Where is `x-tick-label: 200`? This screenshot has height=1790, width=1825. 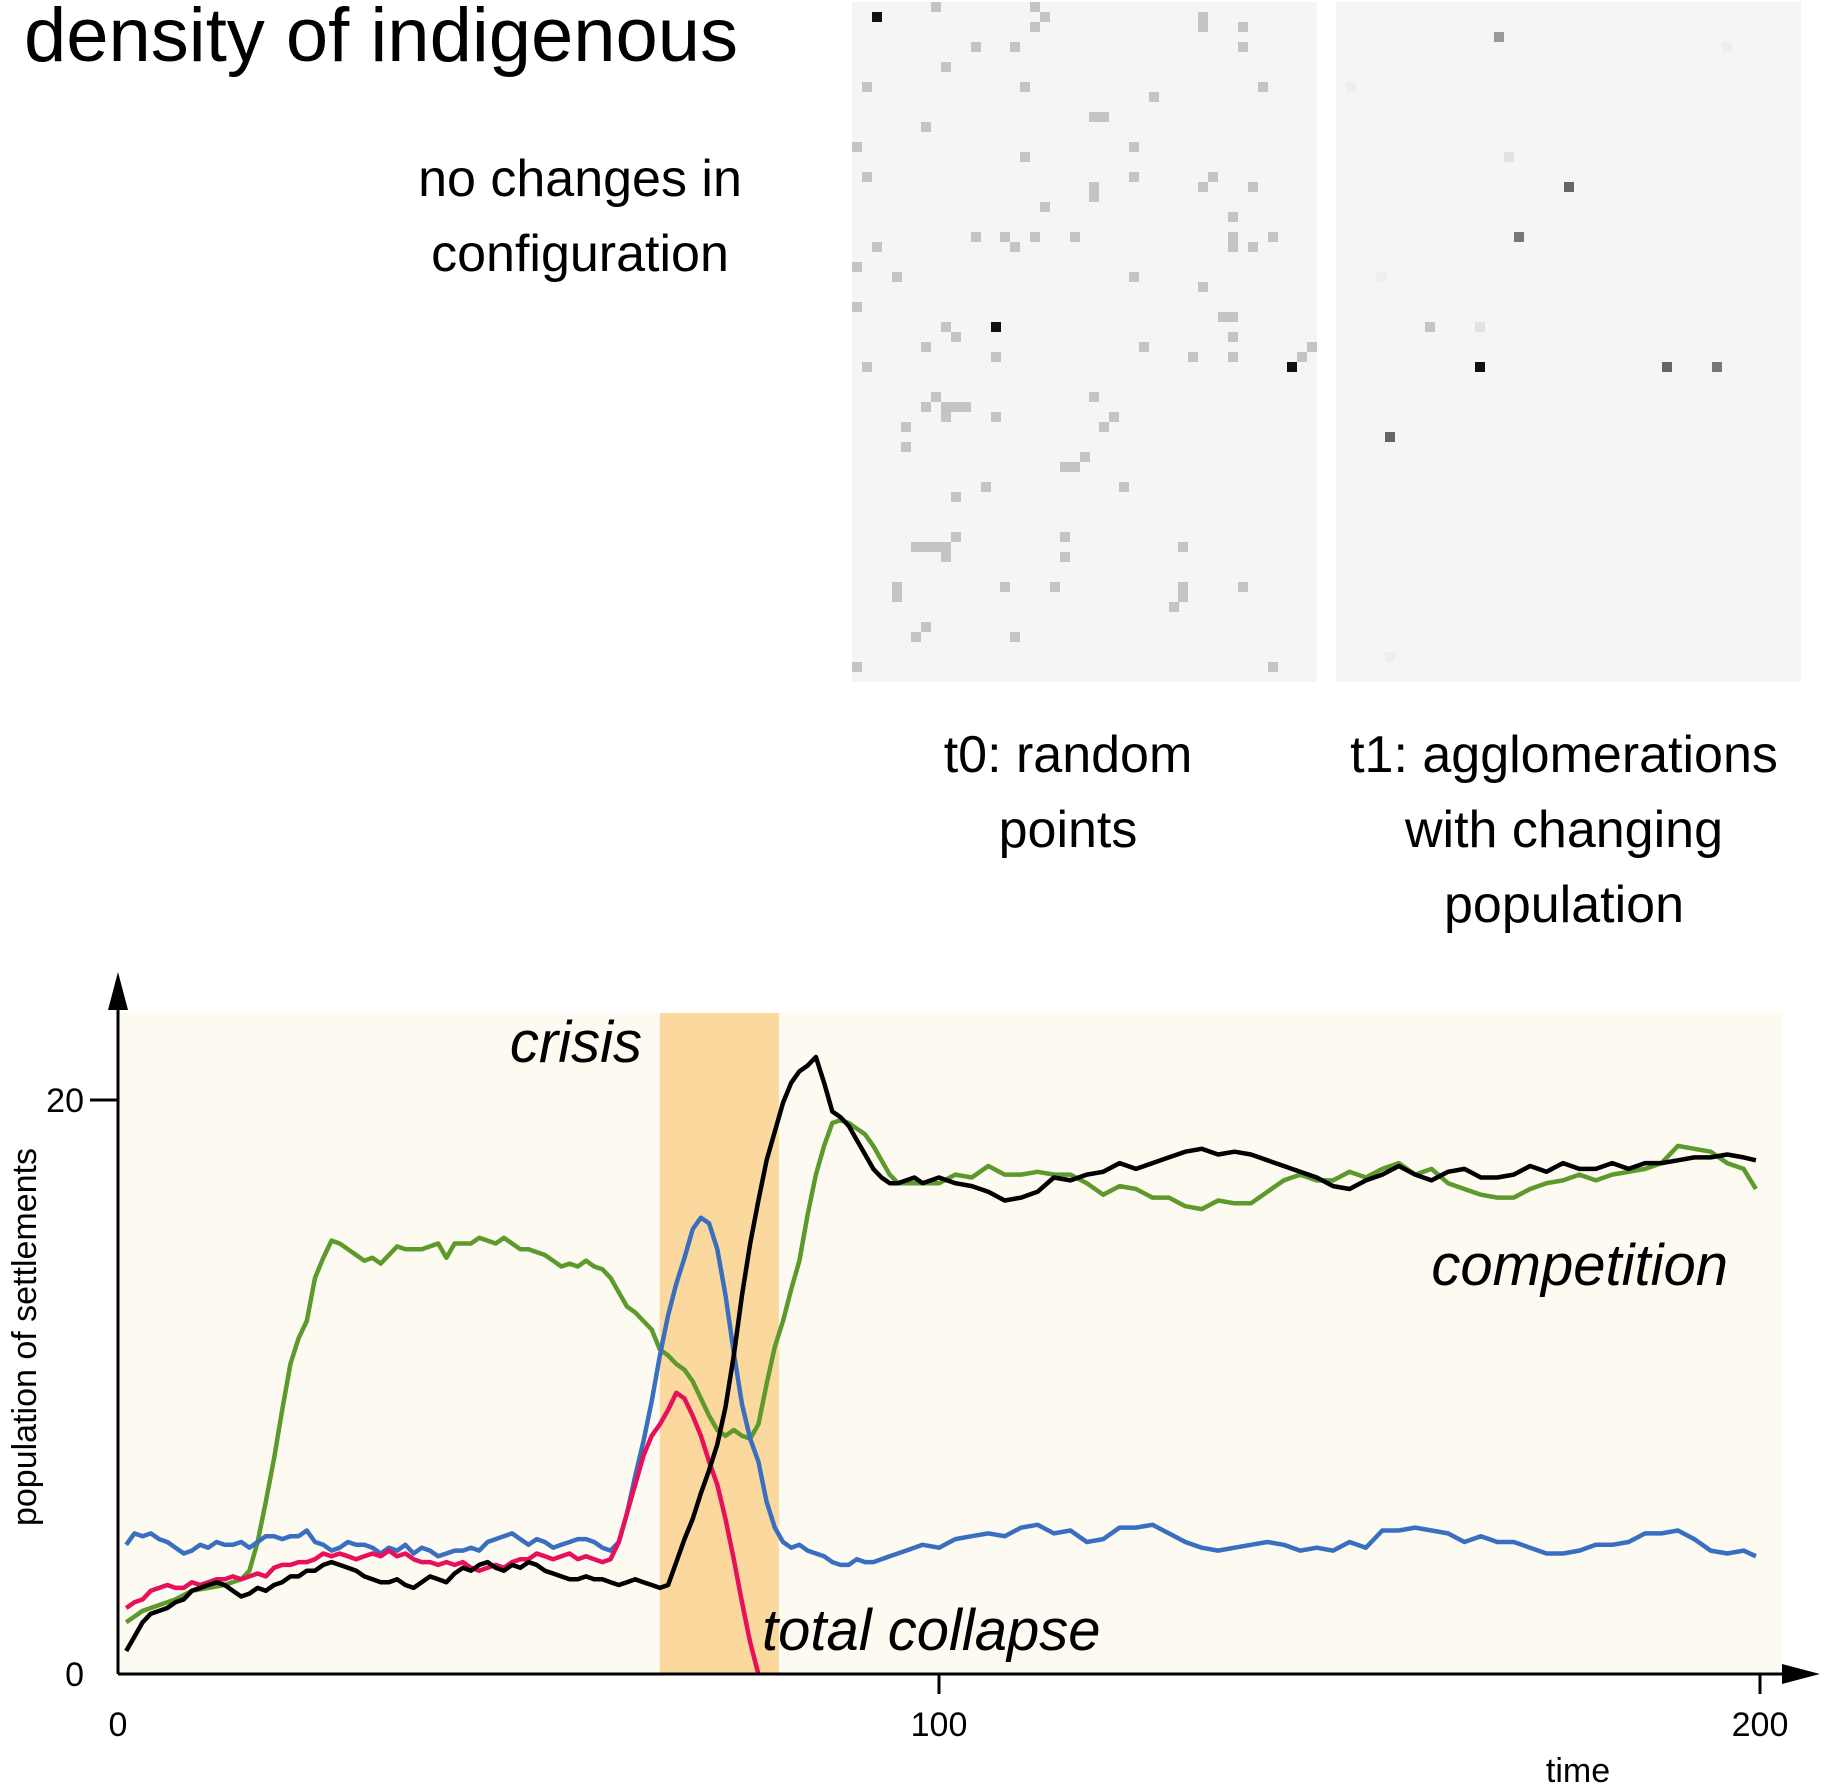
x-tick-label: 200 is located at coordinates (1760, 1725).